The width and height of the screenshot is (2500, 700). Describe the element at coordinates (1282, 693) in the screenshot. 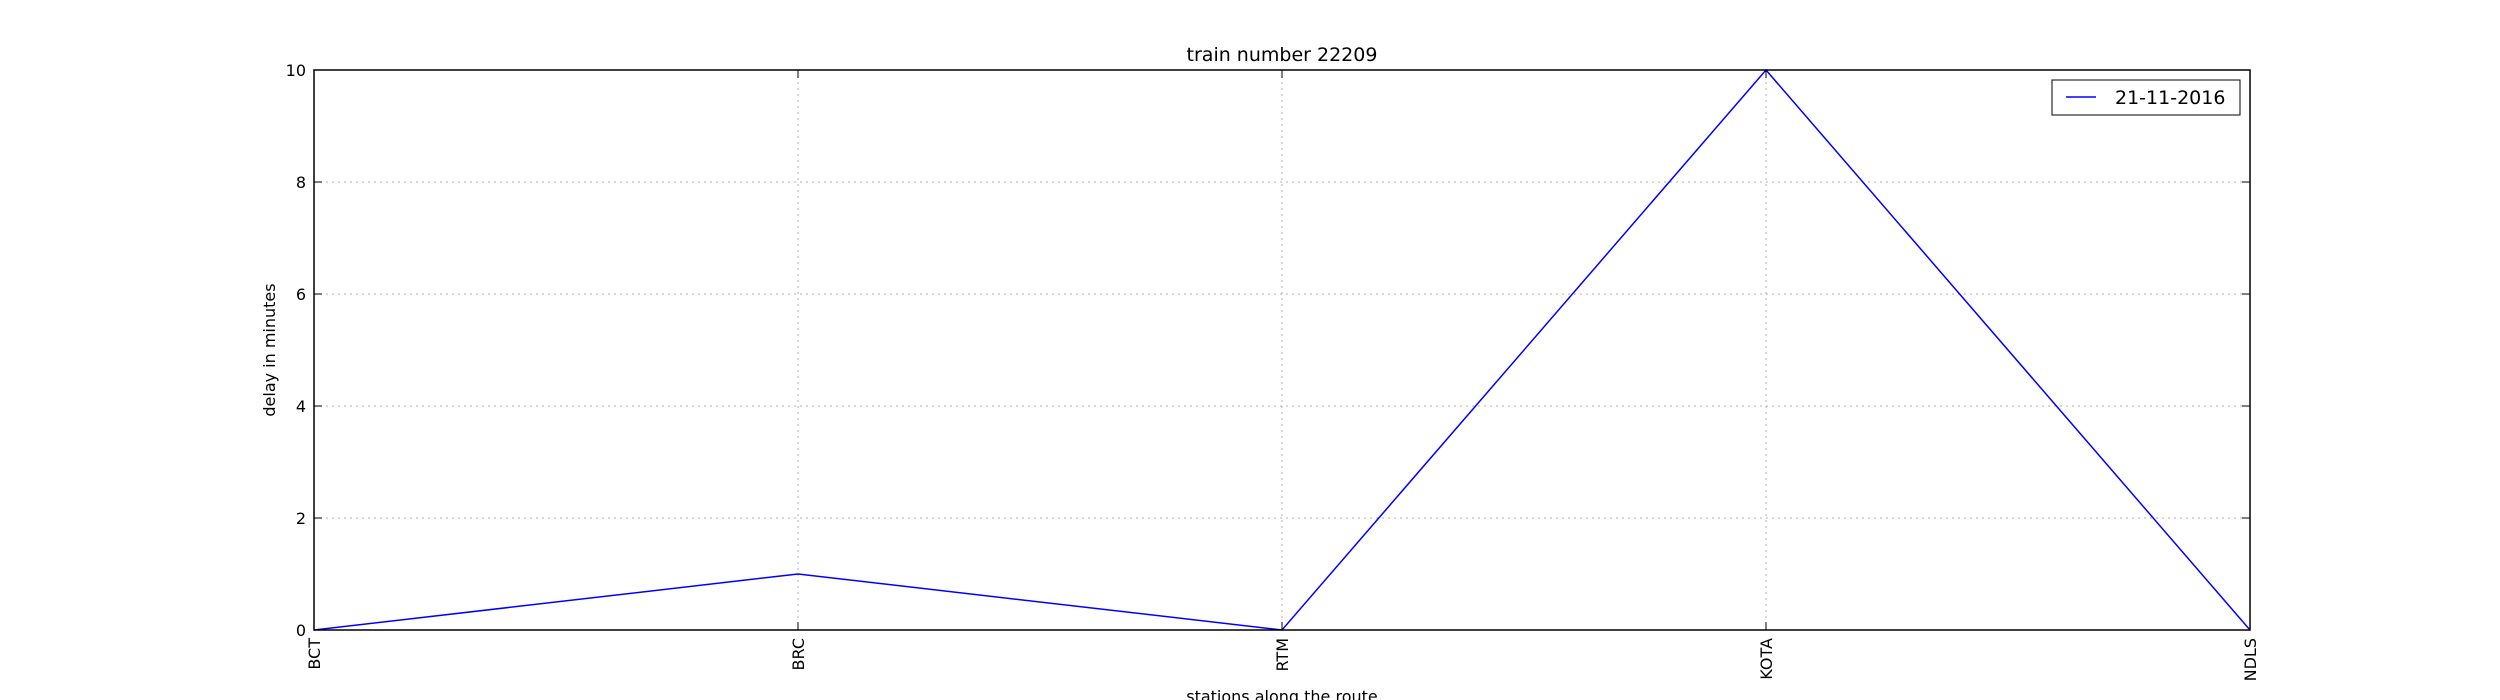

I see `x-axis-label: stations along the route` at that location.